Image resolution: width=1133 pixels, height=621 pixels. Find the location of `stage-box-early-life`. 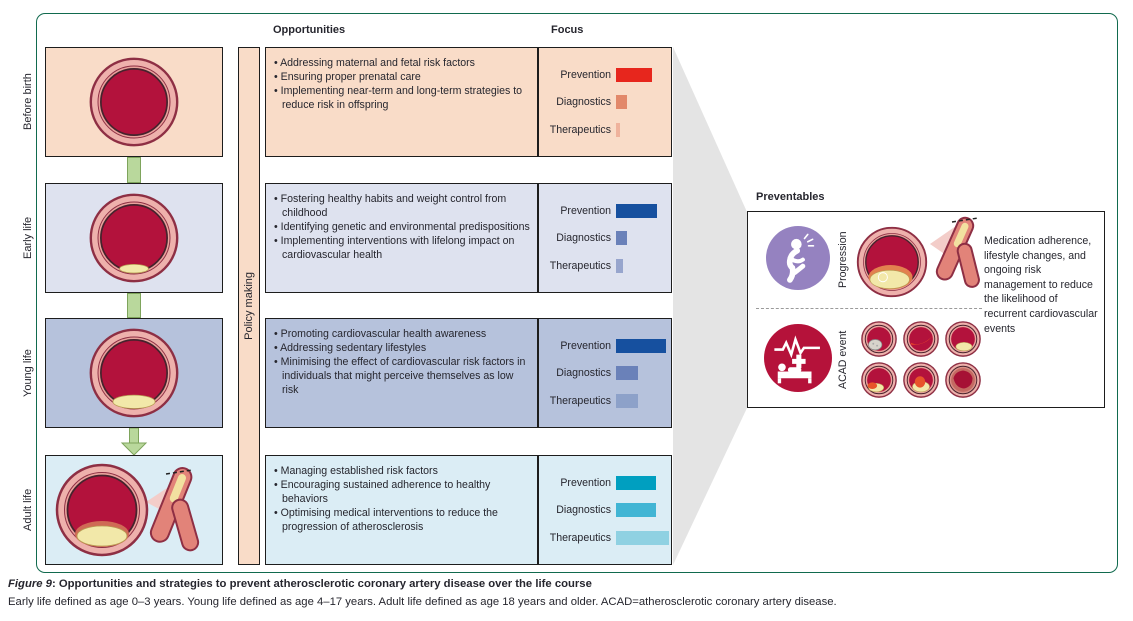

stage-box-early-life is located at coordinates (134, 238).